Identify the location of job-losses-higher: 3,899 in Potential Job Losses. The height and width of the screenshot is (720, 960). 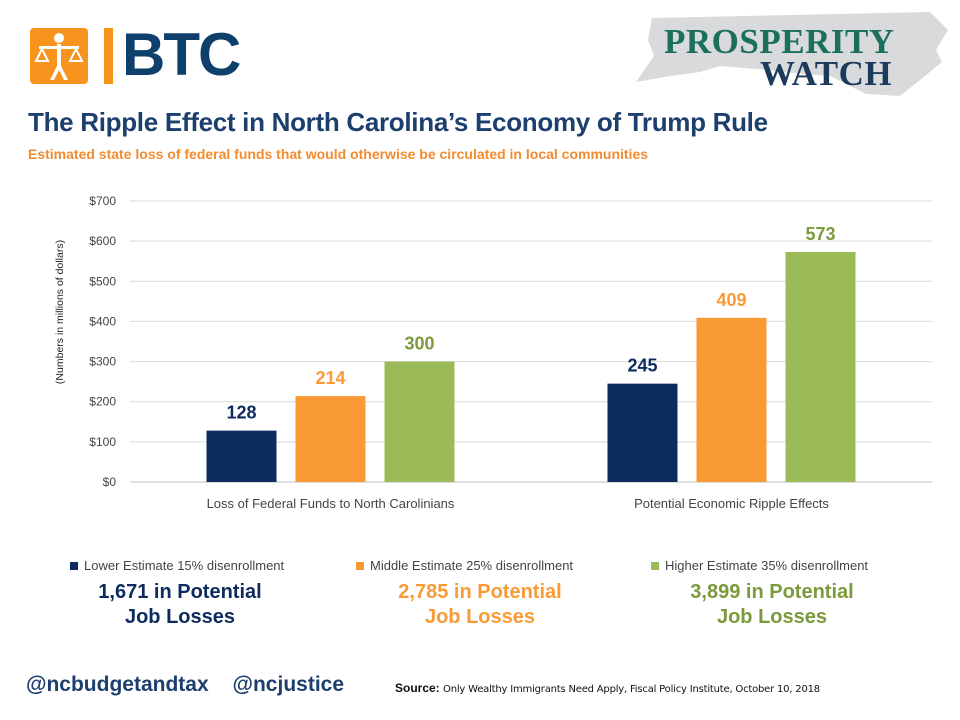
(772, 605).